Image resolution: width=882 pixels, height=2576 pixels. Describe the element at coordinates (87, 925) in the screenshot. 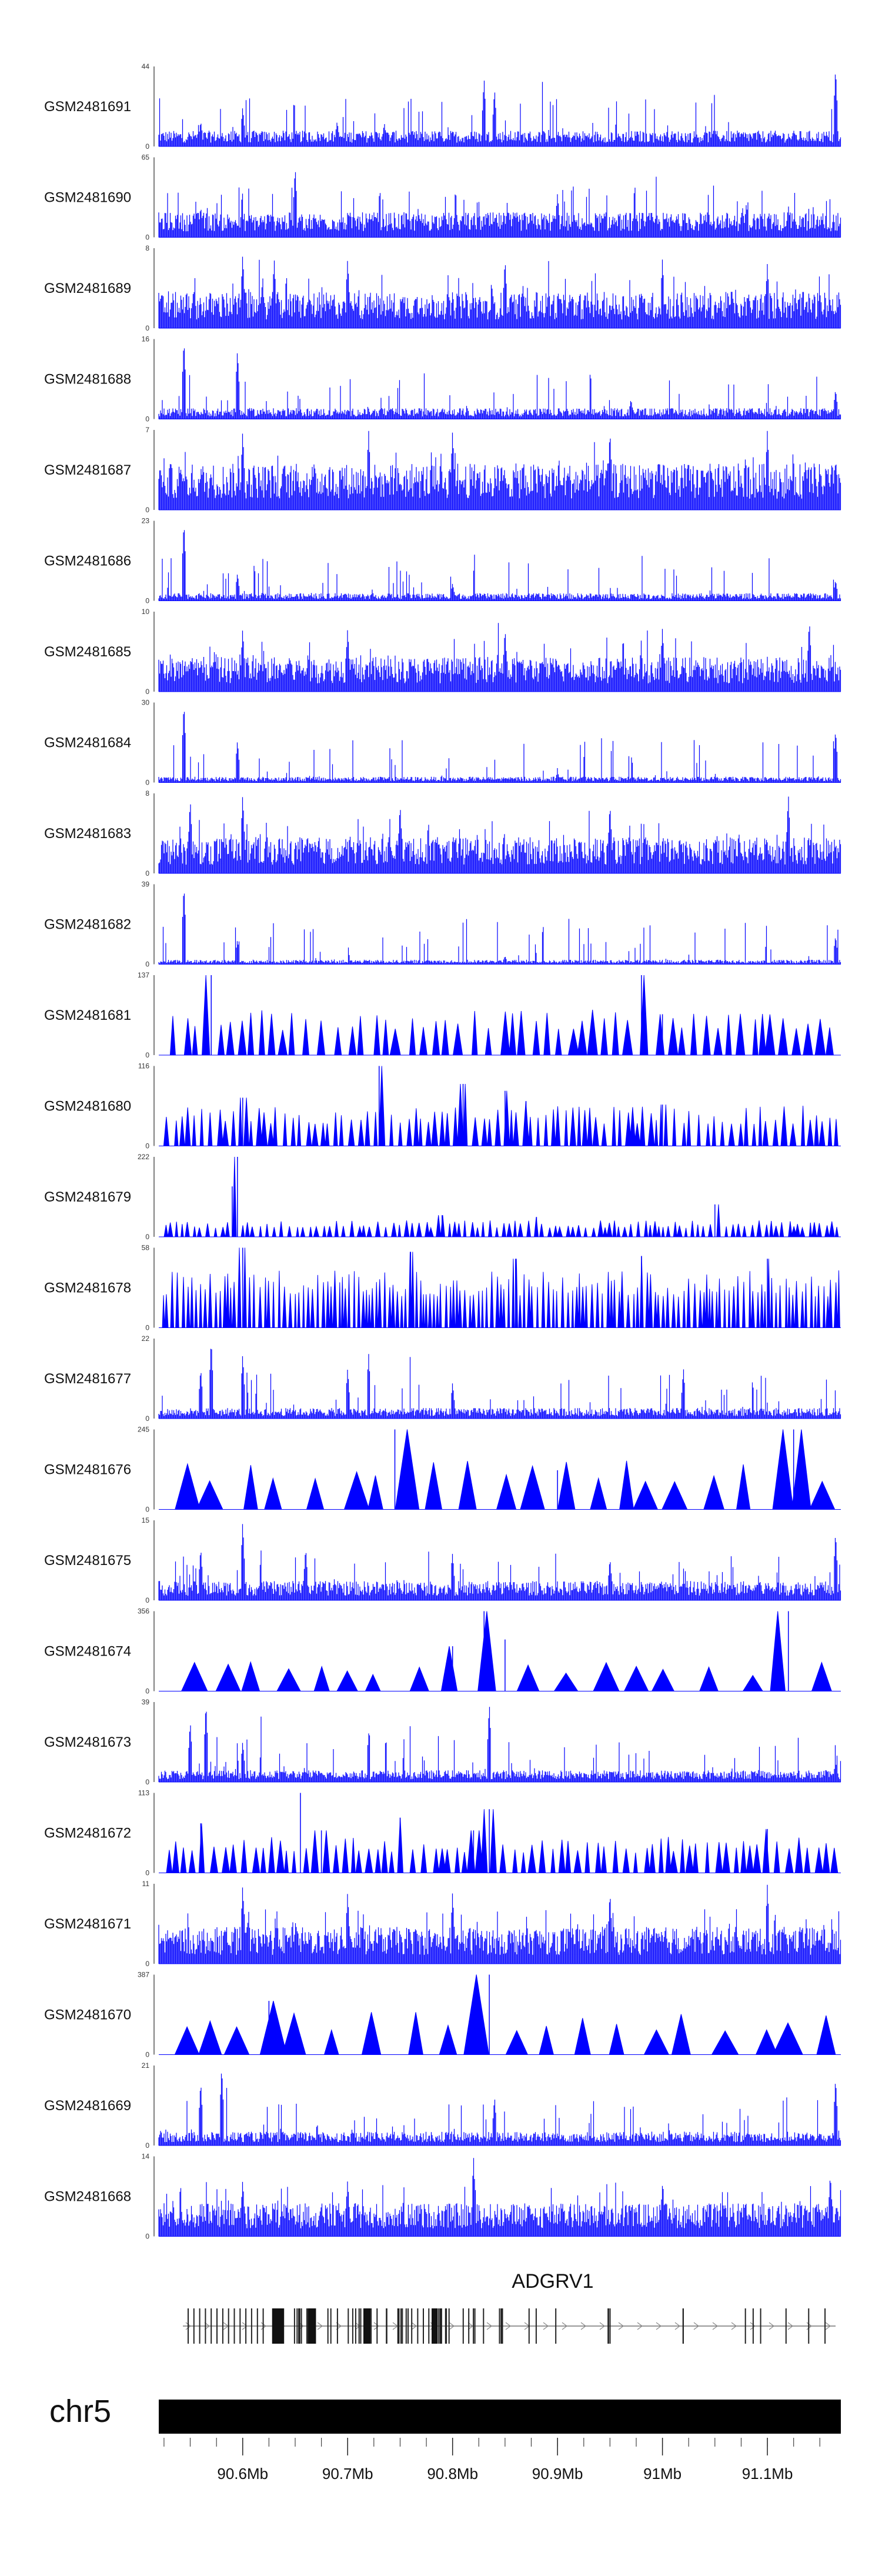

I see `track-label: GSM2481682` at that location.